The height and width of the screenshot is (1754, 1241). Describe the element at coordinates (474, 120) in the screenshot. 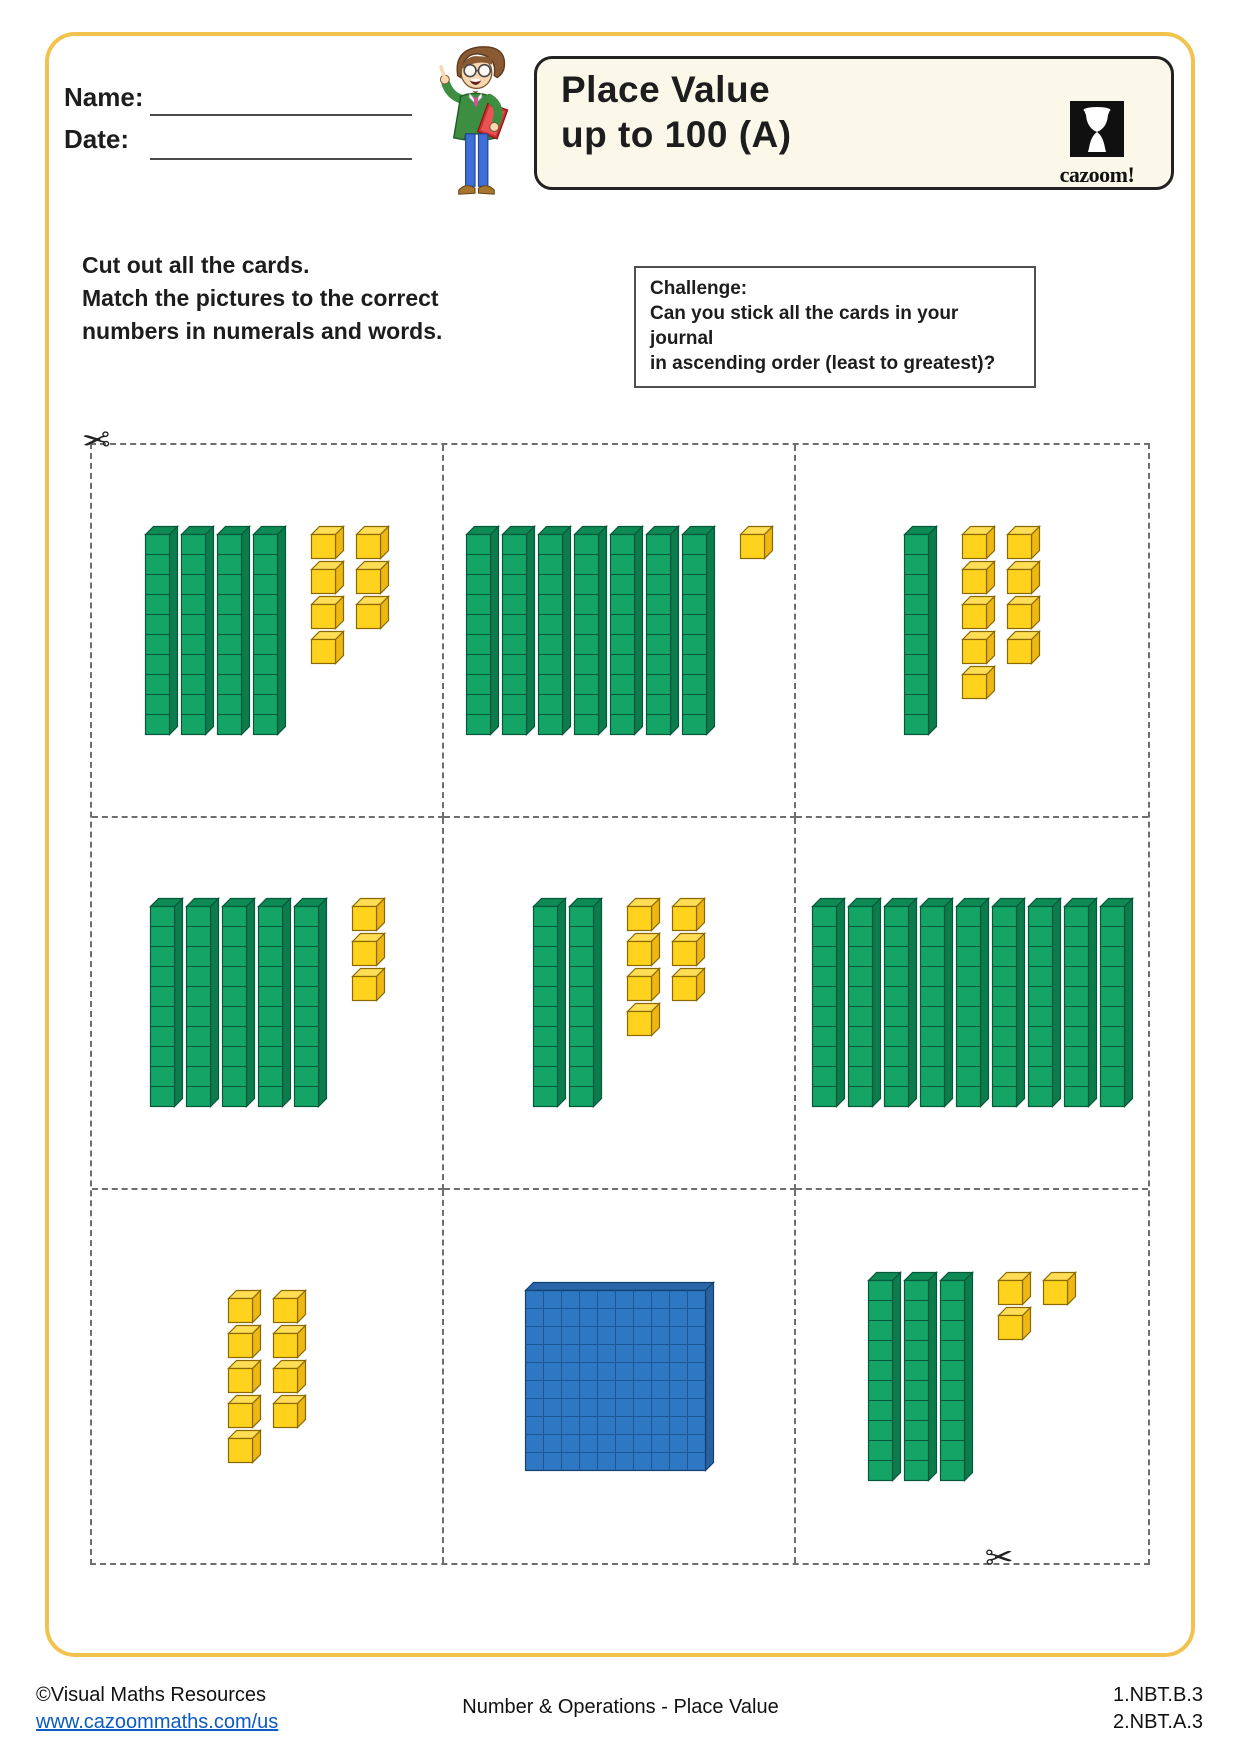

I see `teacher-cartoon-illustration` at that location.